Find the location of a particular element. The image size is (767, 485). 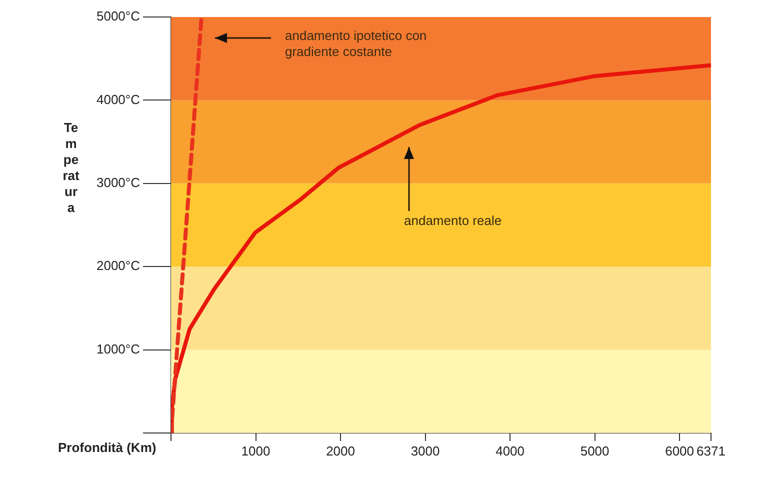

x-tick-label: 2000 is located at coordinates (340, 450).